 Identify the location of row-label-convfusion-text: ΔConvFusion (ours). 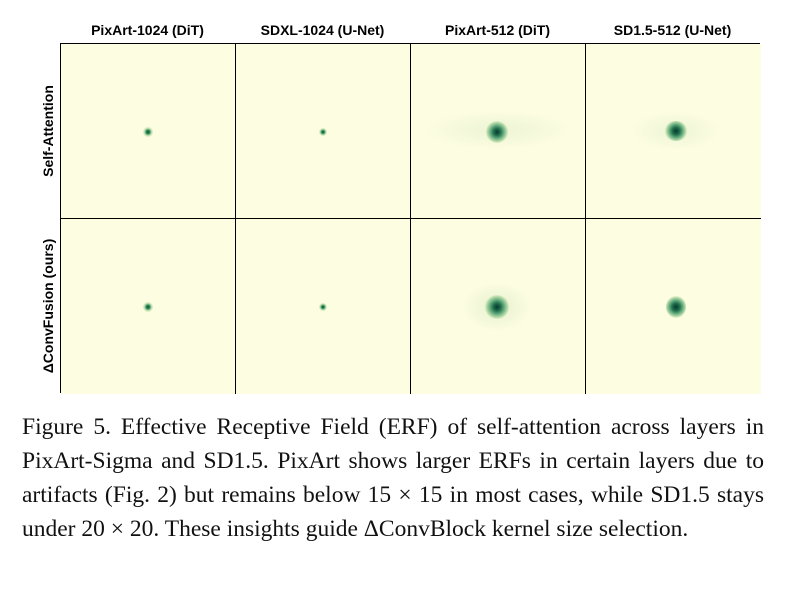
(48, 305).